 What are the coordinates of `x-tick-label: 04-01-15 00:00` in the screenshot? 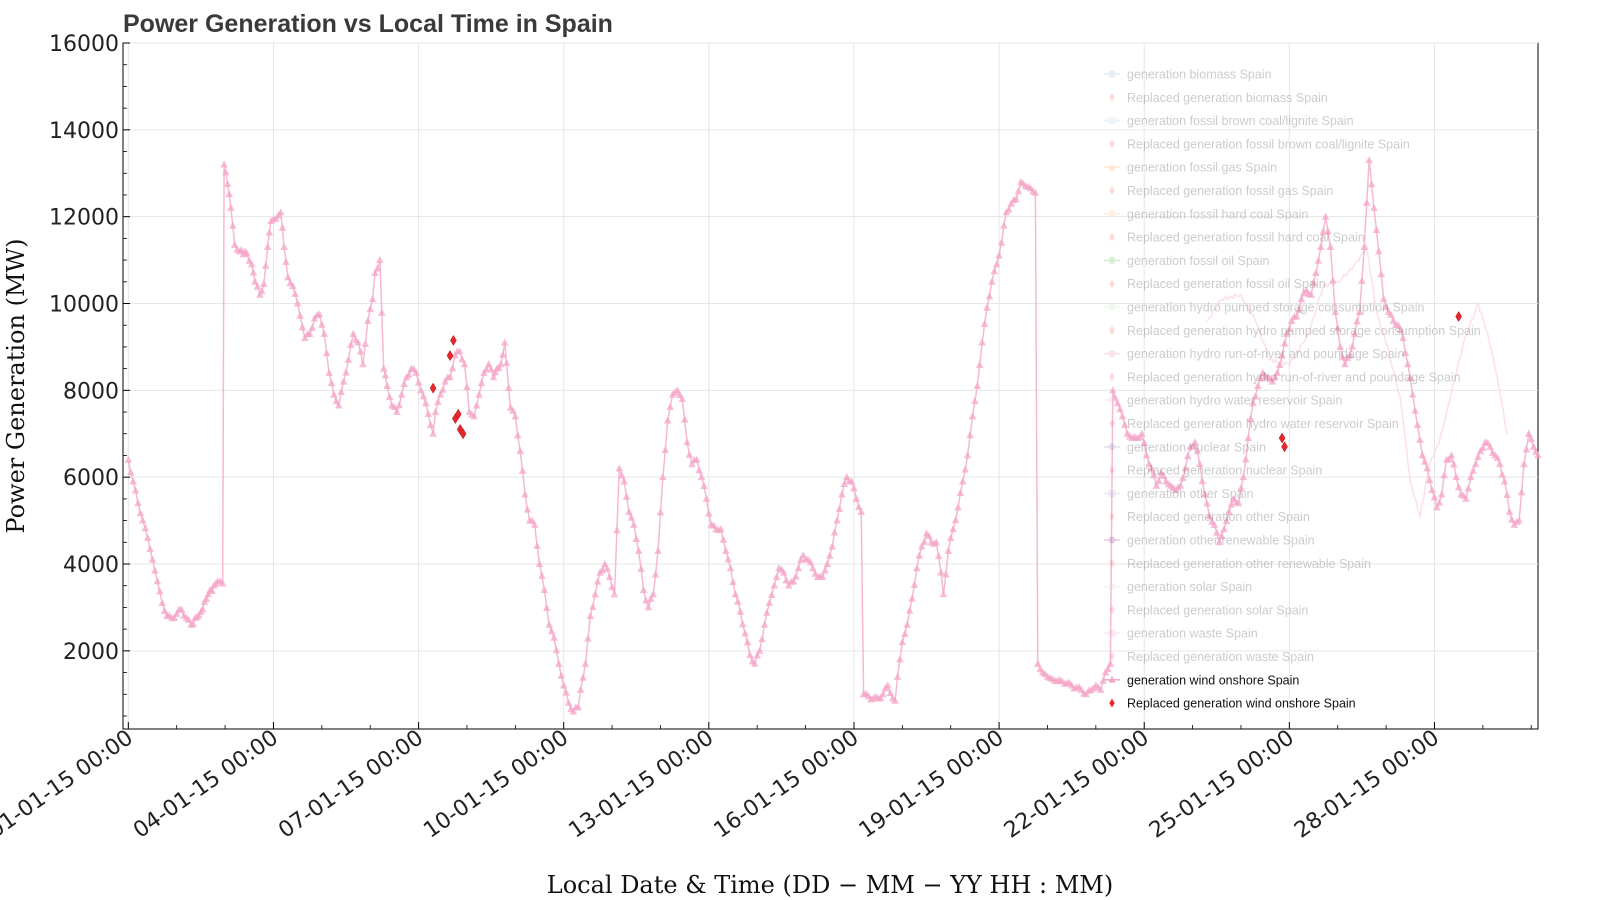 It's located at (206, 784).